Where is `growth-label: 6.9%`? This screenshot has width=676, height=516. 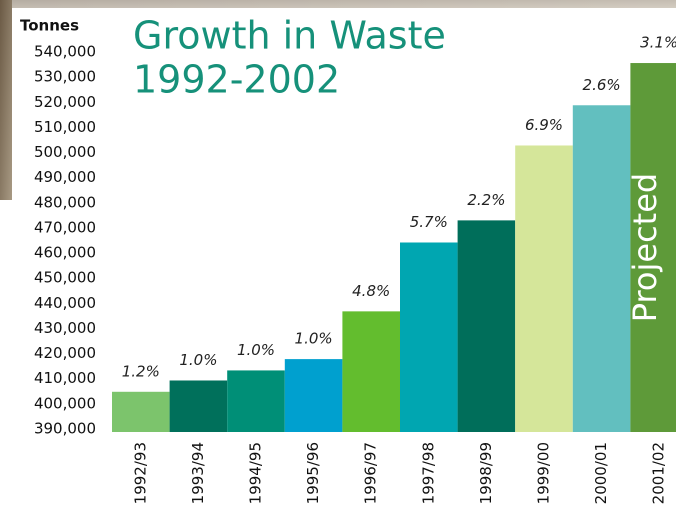 growth-label: 6.9% is located at coordinates (544, 125).